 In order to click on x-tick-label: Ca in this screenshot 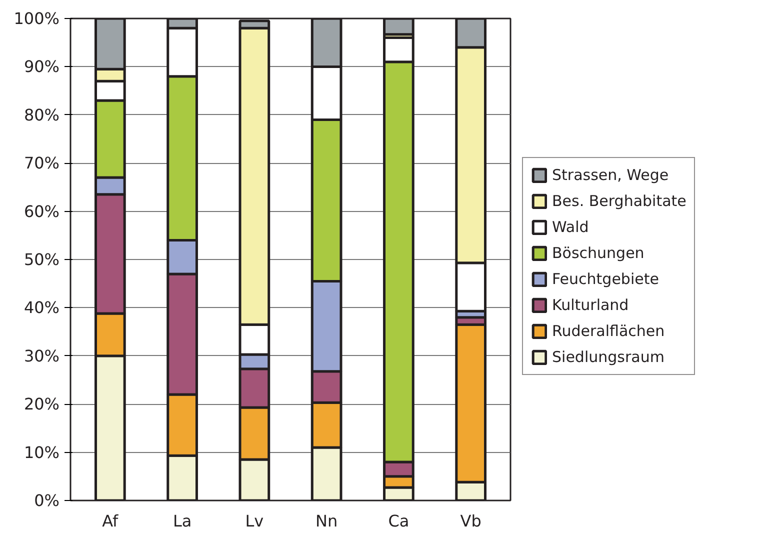, I will do `click(399, 521)`.